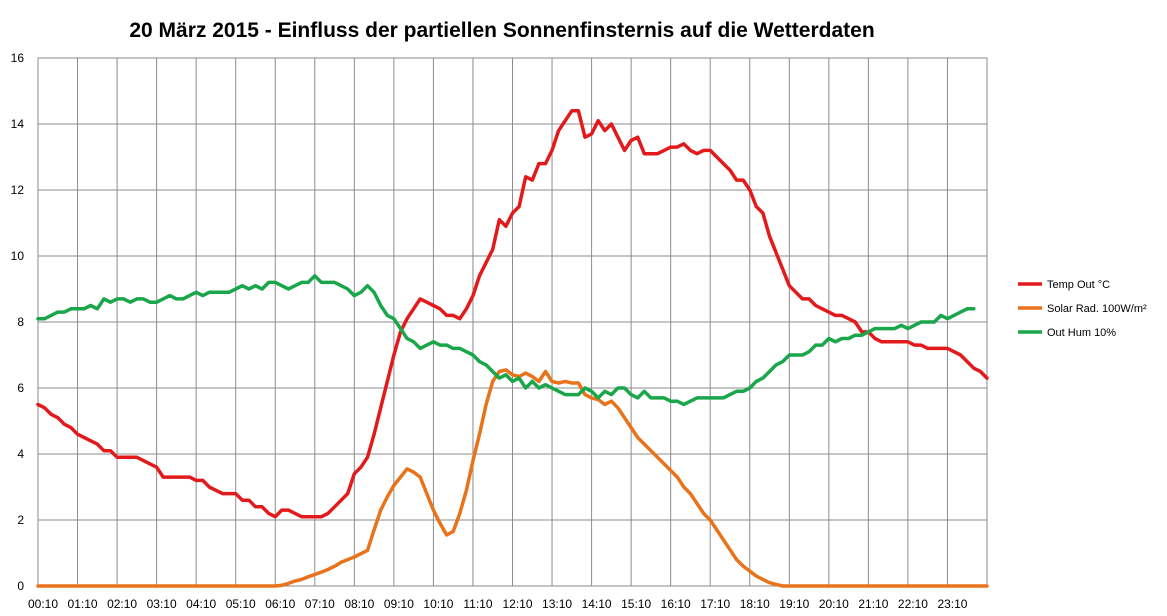 Image resolution: width=1167 pixels, height=616 pixels. I want to click on x-tick-label: 18:10, so click(755, 604).